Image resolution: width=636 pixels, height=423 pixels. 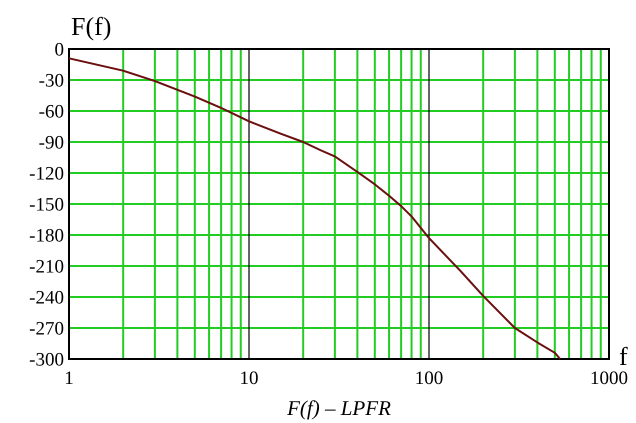 I want to click on y-tick-label: -240, so click(x=46, y=298).